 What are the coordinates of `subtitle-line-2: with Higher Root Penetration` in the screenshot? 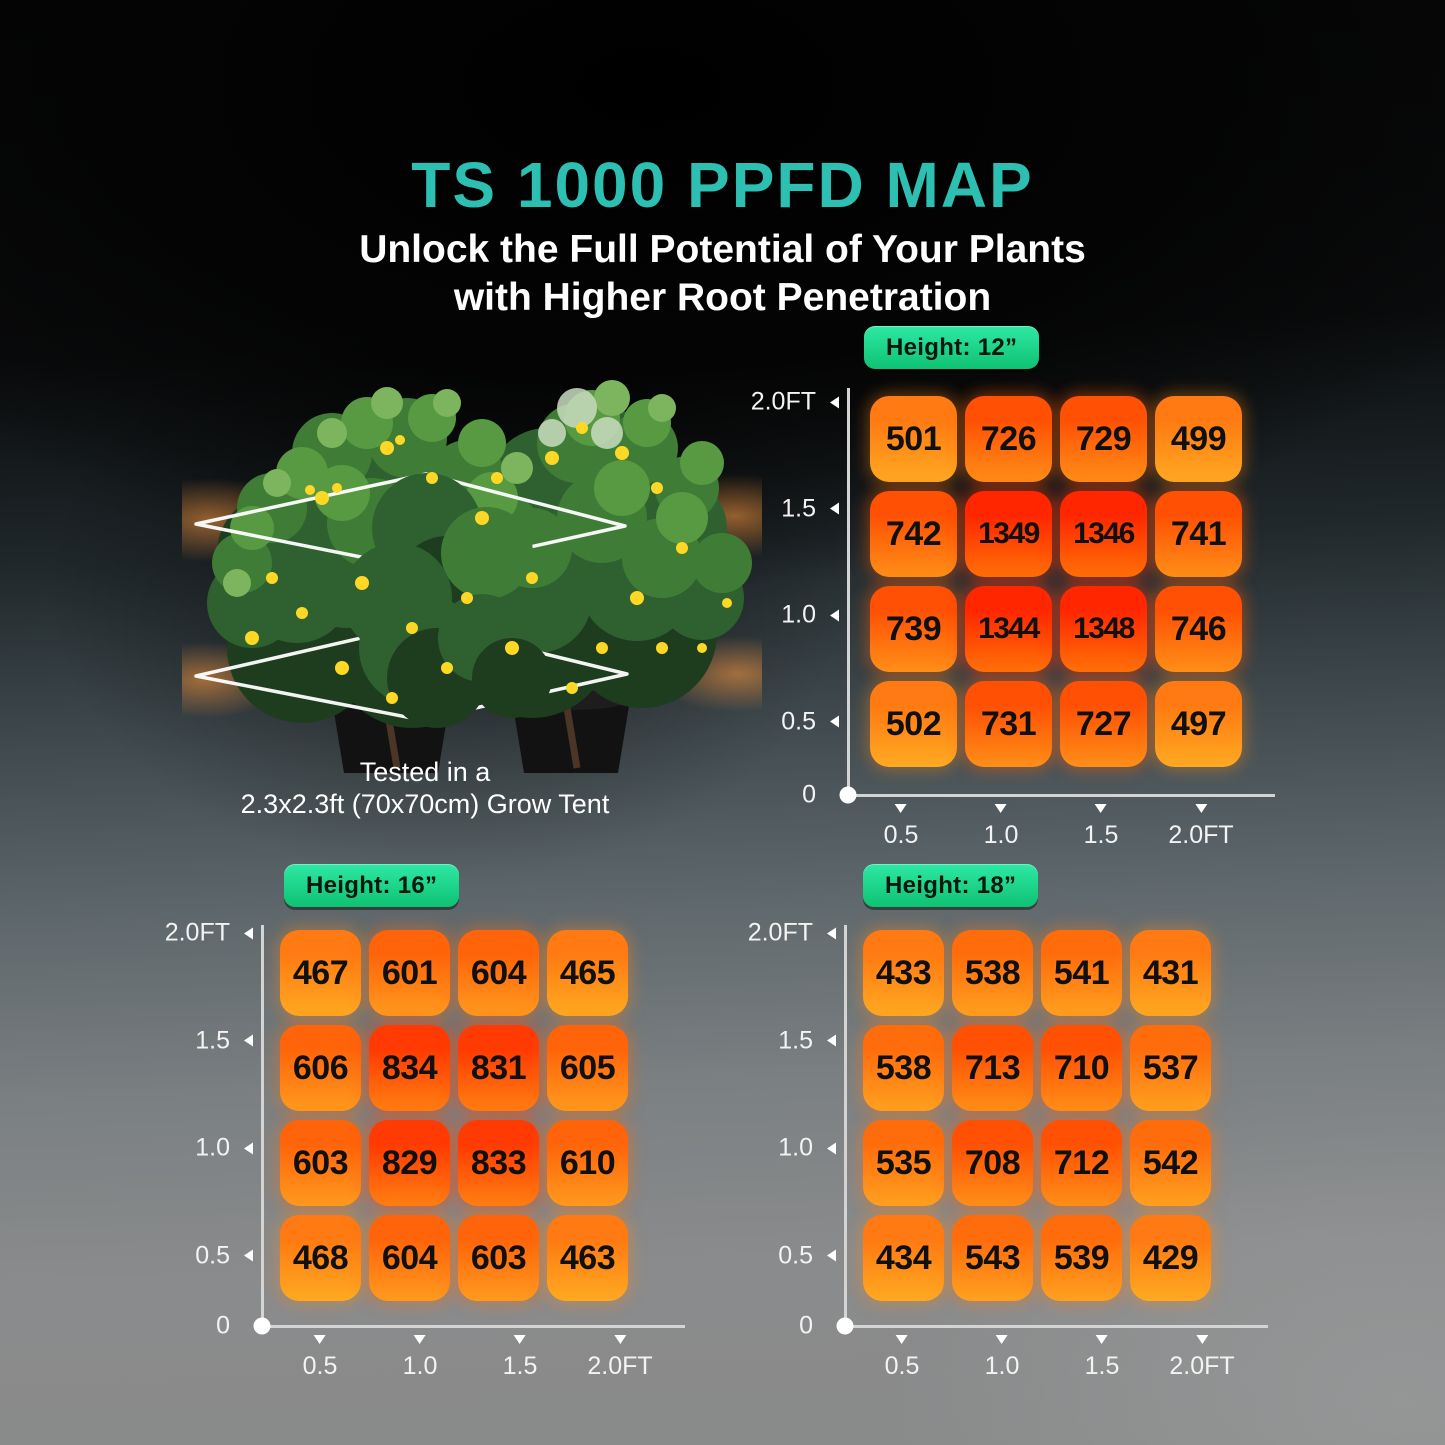 It's located at (722, 297).